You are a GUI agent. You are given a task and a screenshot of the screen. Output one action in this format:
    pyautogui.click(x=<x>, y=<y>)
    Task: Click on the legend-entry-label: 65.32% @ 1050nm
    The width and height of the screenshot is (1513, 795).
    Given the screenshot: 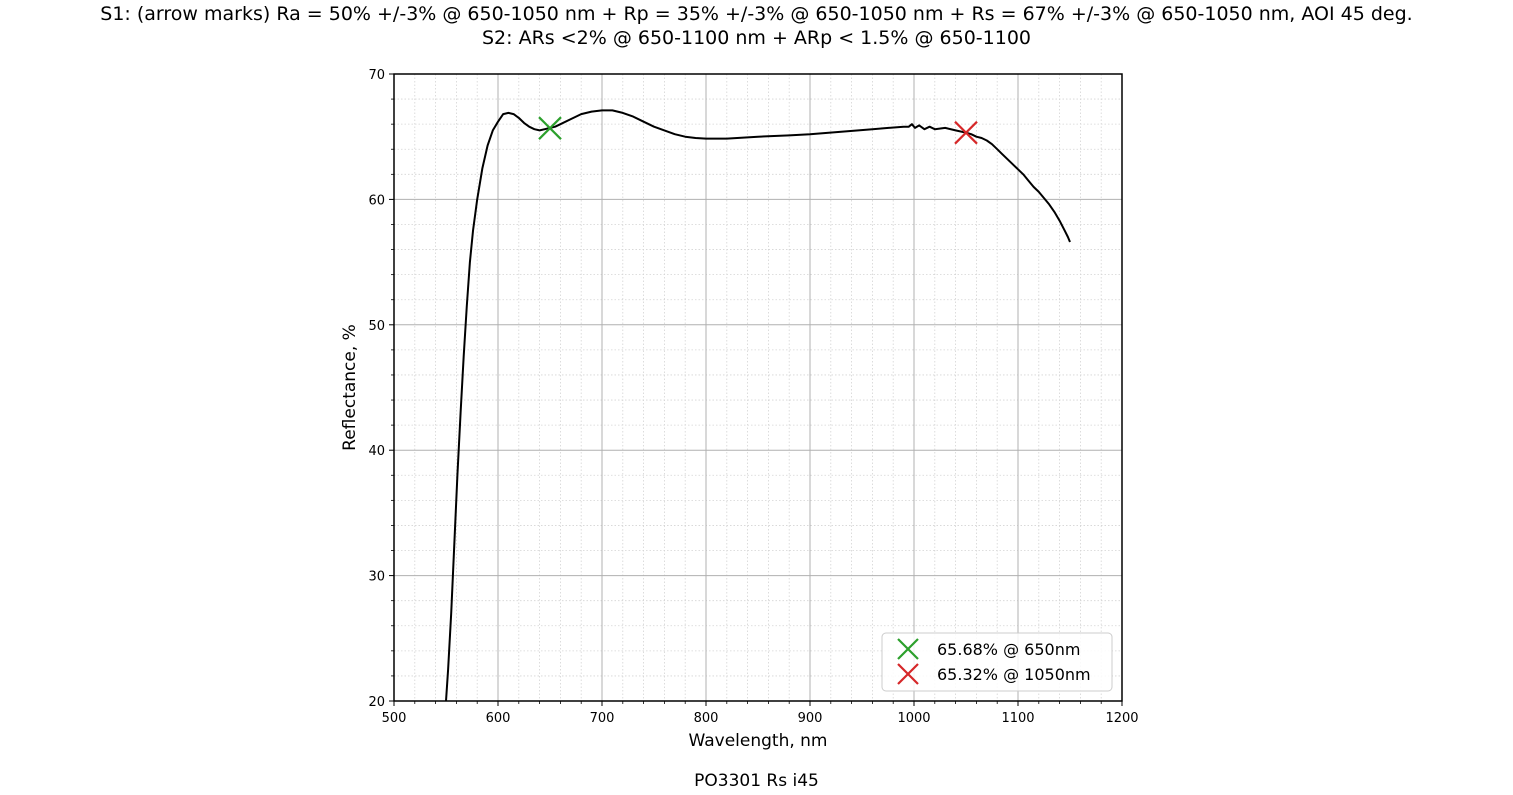 What is the action you would take?
    pyautogui.click(x=1014, y=674)
    